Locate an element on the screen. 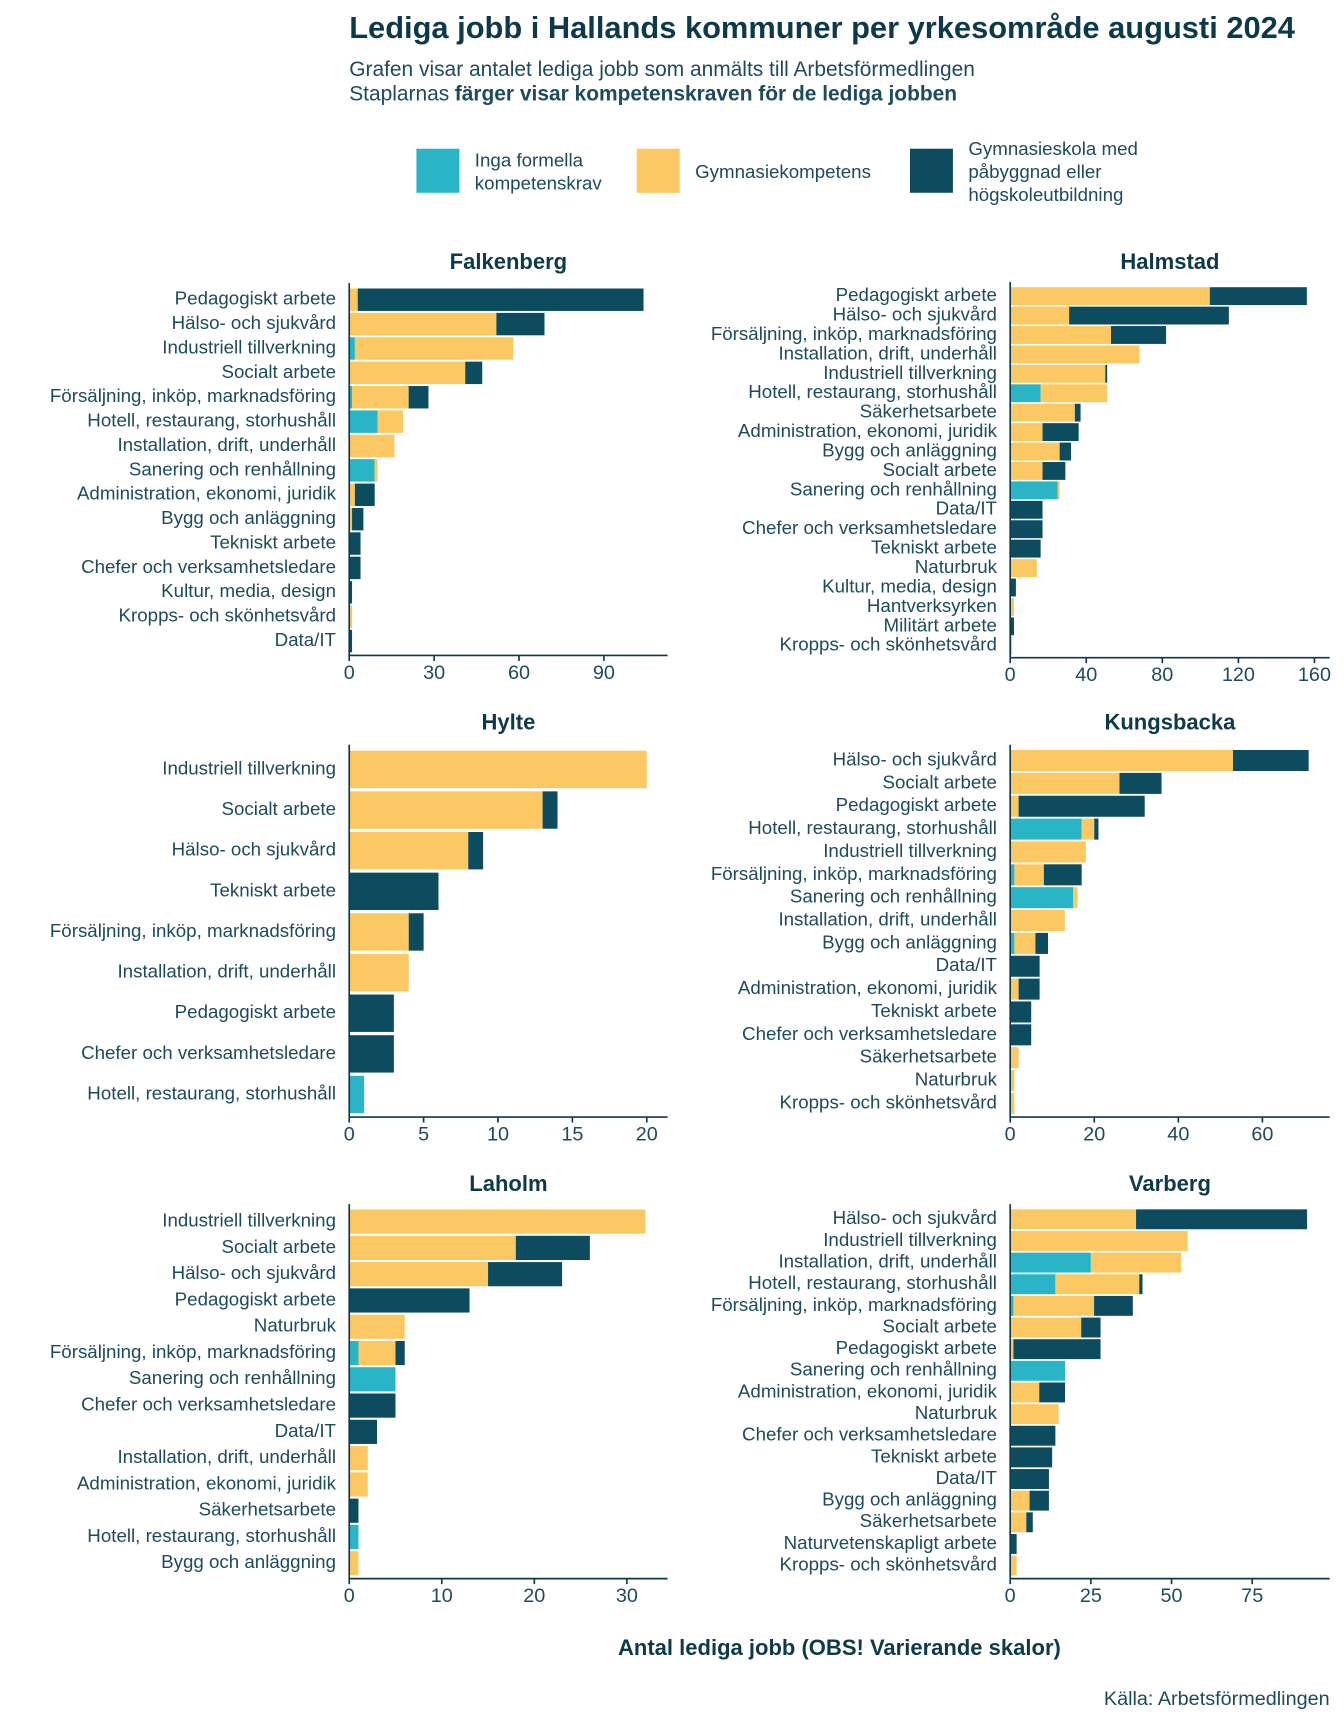  subtitle-part: Staplarnas is located at coordinates (399, 93).